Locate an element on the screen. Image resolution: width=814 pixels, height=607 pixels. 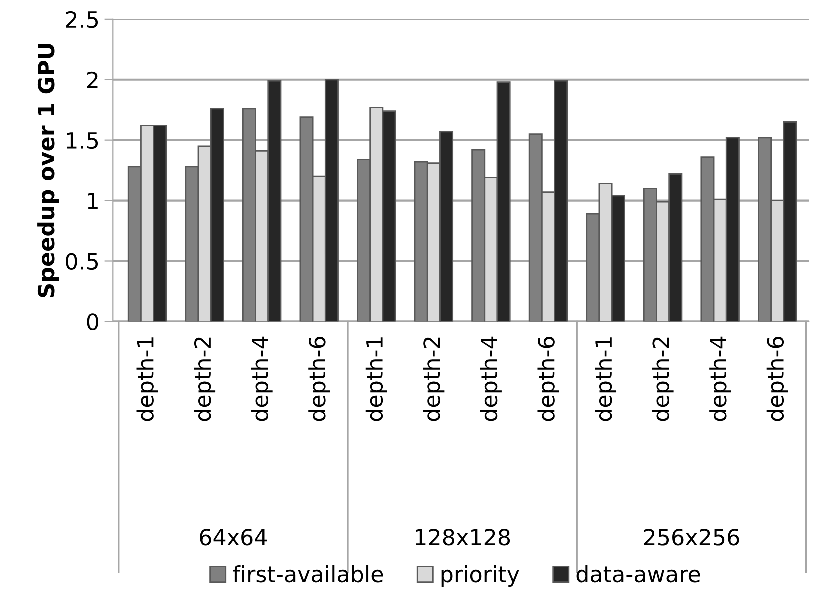
y-tick-label: 1 is located at coordinates (93, 201).